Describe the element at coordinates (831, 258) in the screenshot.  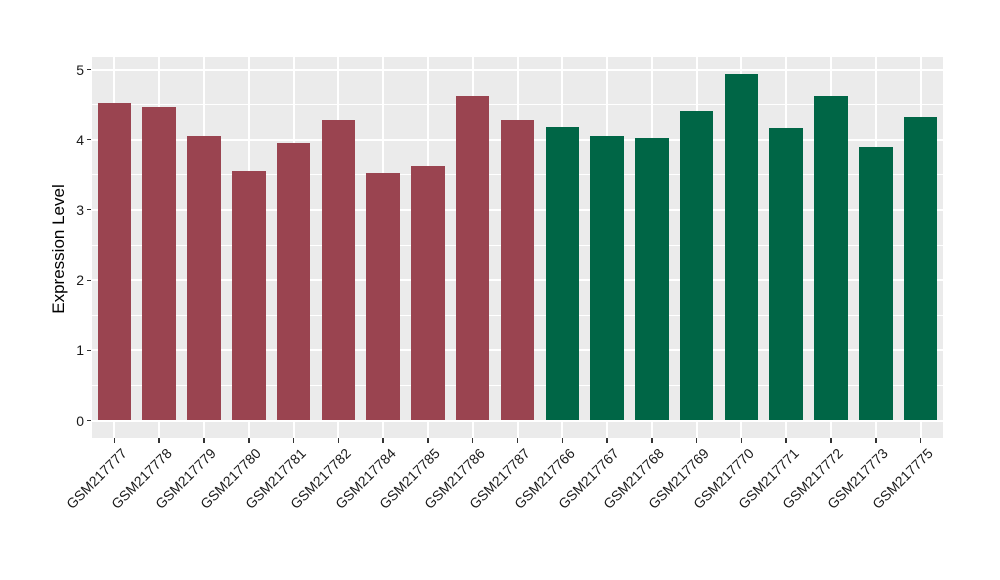
I see `bar-GSM217772` at that location.